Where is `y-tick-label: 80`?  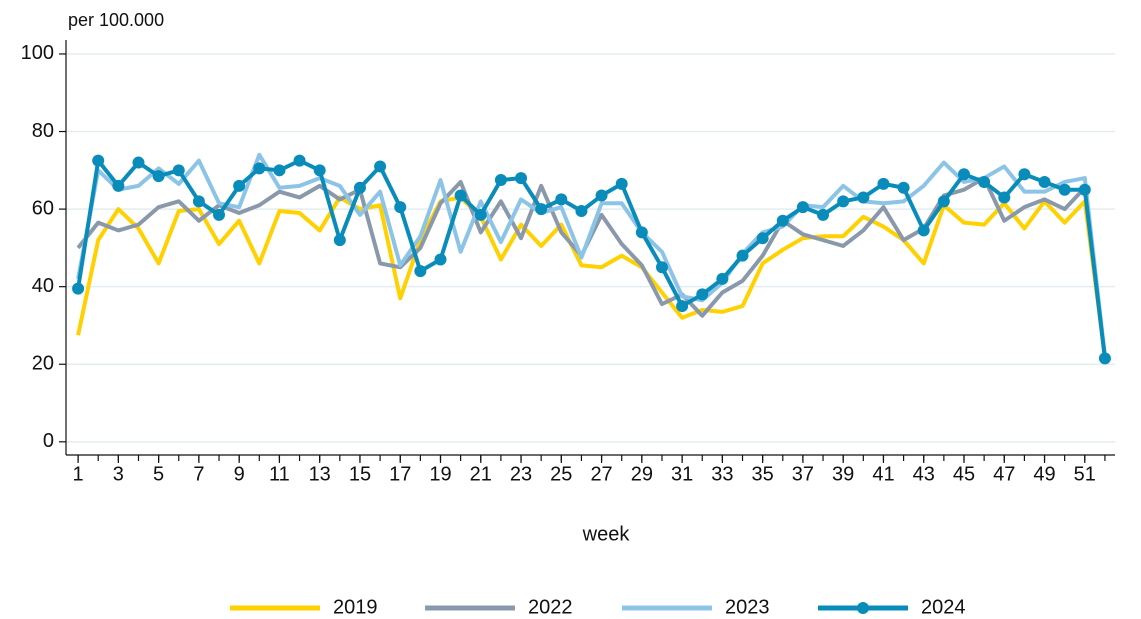
y-tick-label: 80 is located at coordinates (43, 131).